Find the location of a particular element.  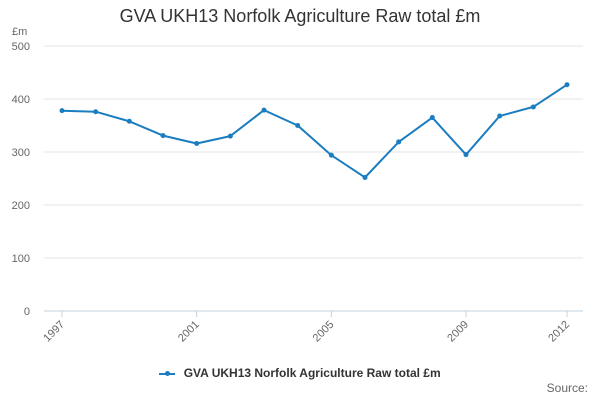

data-point-2010 is located at coordinates (500, 116).